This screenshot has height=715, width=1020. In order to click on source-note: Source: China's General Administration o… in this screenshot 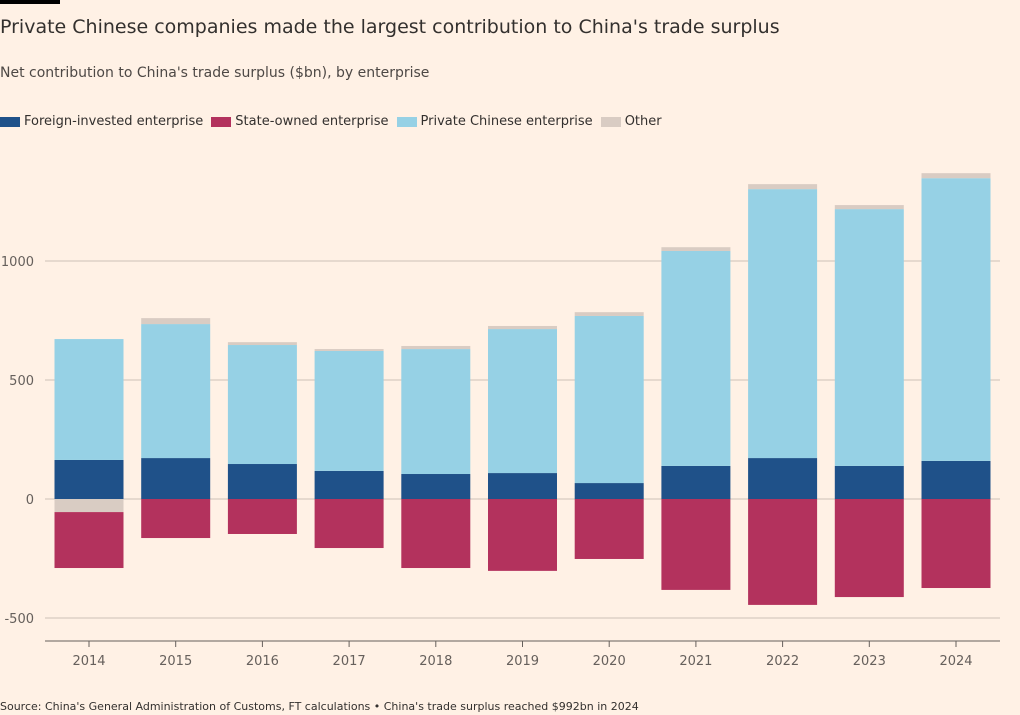, I will do `click(319, 706)`.